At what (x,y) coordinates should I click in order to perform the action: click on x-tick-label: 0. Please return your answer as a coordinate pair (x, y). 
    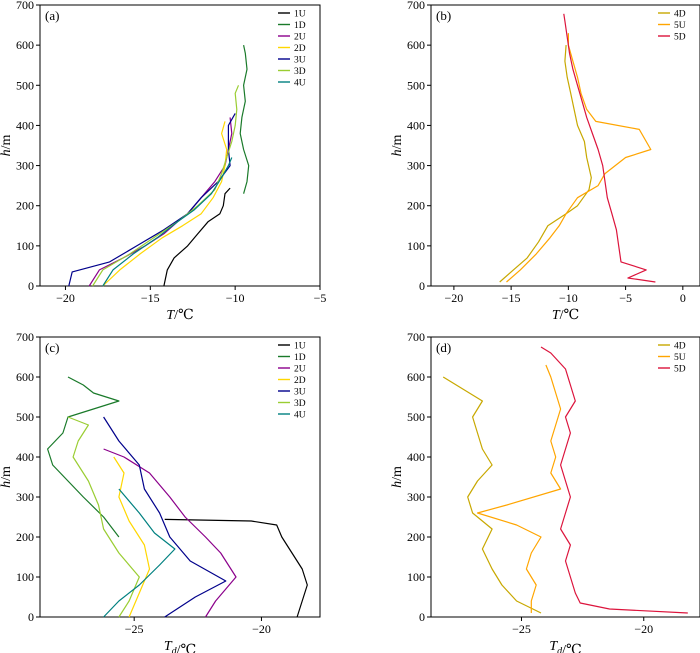
    Looking at the image, I should click on (683, 298).